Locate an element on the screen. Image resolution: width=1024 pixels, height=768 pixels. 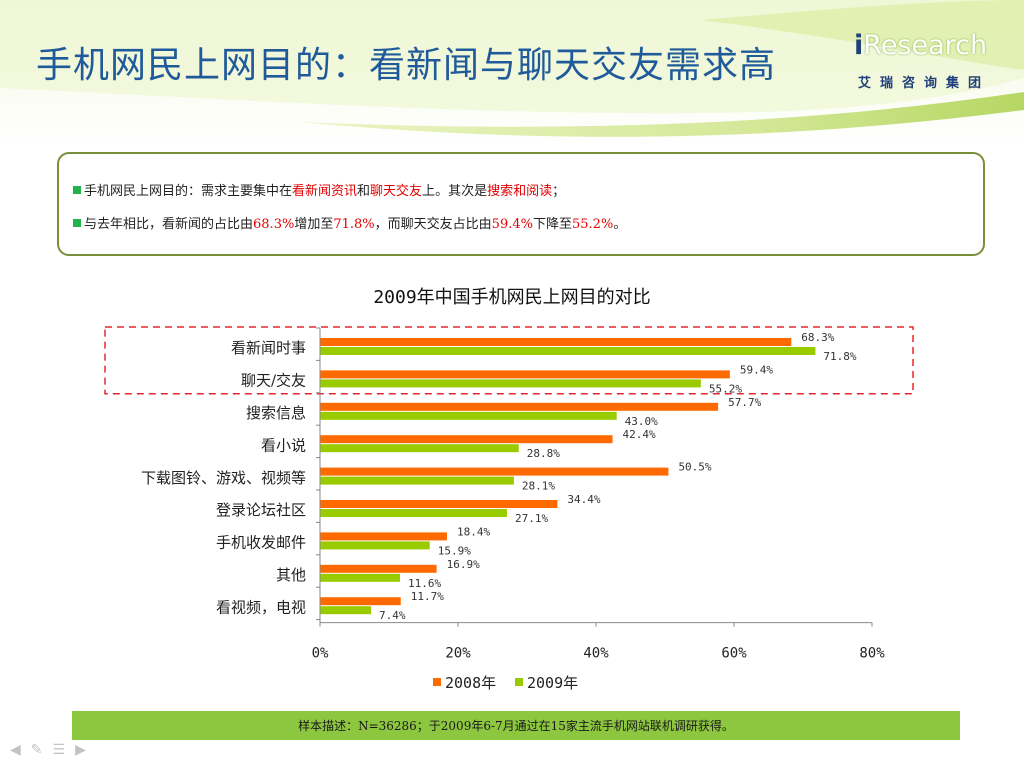
summary-text: 上。其次是 is located at coordinates (455, 191).